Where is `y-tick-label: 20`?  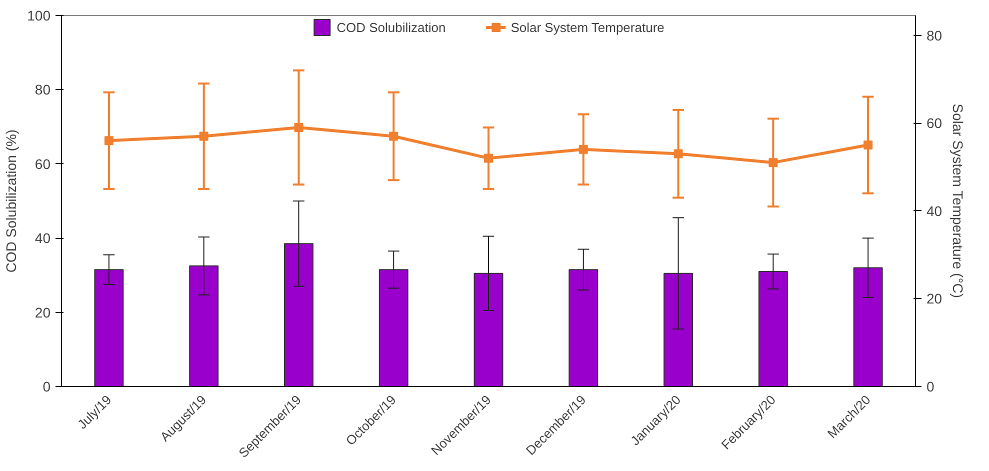
y-tick-label: 20 is located at coordinates (42, 312).